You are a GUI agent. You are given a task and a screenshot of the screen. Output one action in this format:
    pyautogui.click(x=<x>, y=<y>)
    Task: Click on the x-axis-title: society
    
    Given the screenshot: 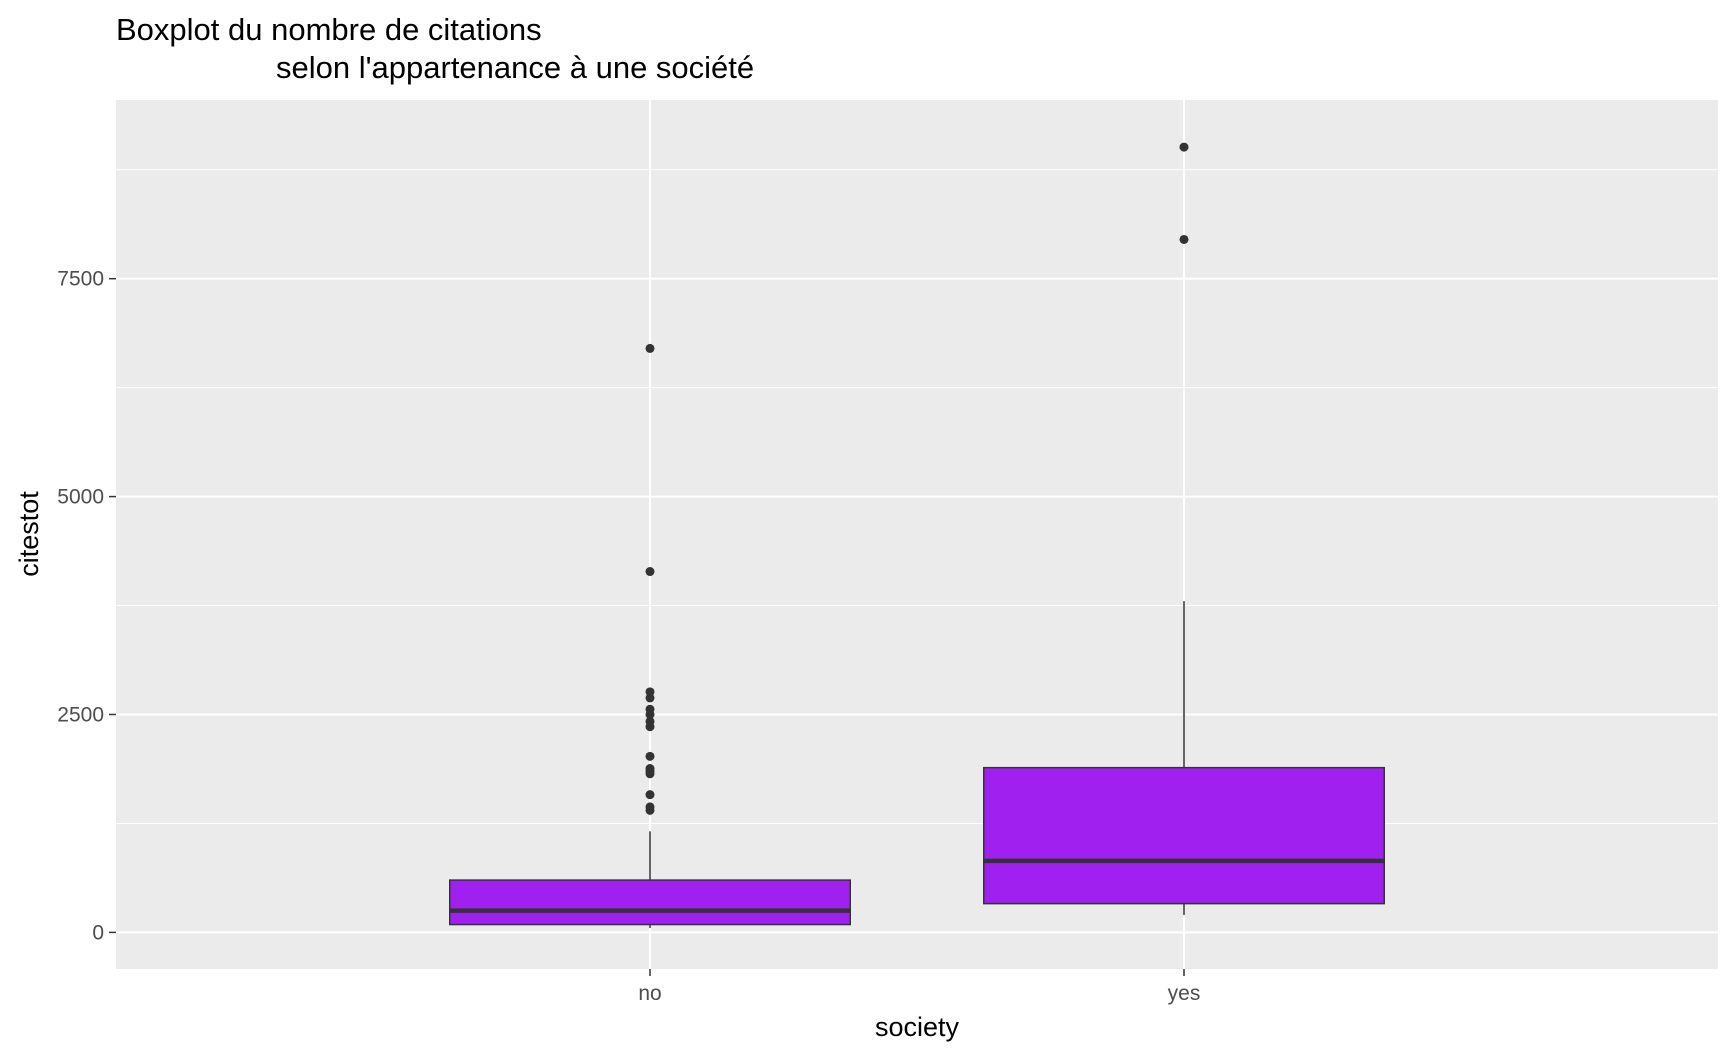 What is the action you would take?
    pyautogui.click(x=917, y=1027)
    